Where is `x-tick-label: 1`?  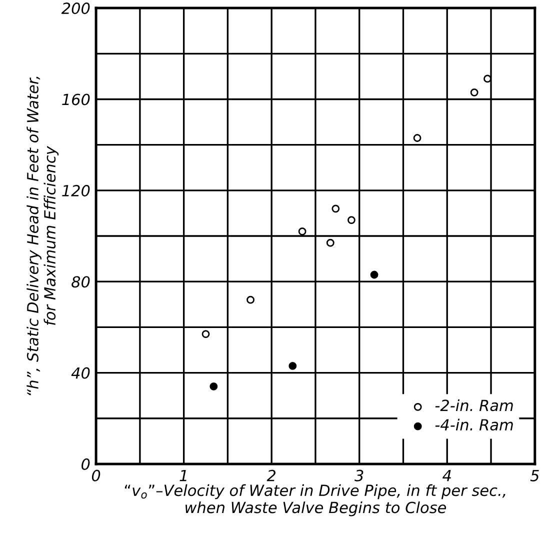
x-tick-label: 1 is located at coordinates (183, 476).